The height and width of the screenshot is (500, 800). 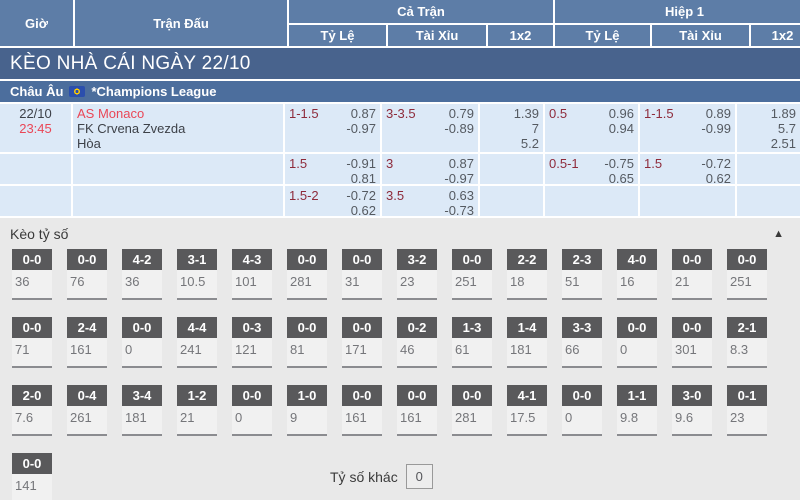 What do you see at coordinates (592, 169) in the screenshot?
I see `h1-handicap-cell: 0.5-1 -0.75 0.65` at bounding box center [592, 169].